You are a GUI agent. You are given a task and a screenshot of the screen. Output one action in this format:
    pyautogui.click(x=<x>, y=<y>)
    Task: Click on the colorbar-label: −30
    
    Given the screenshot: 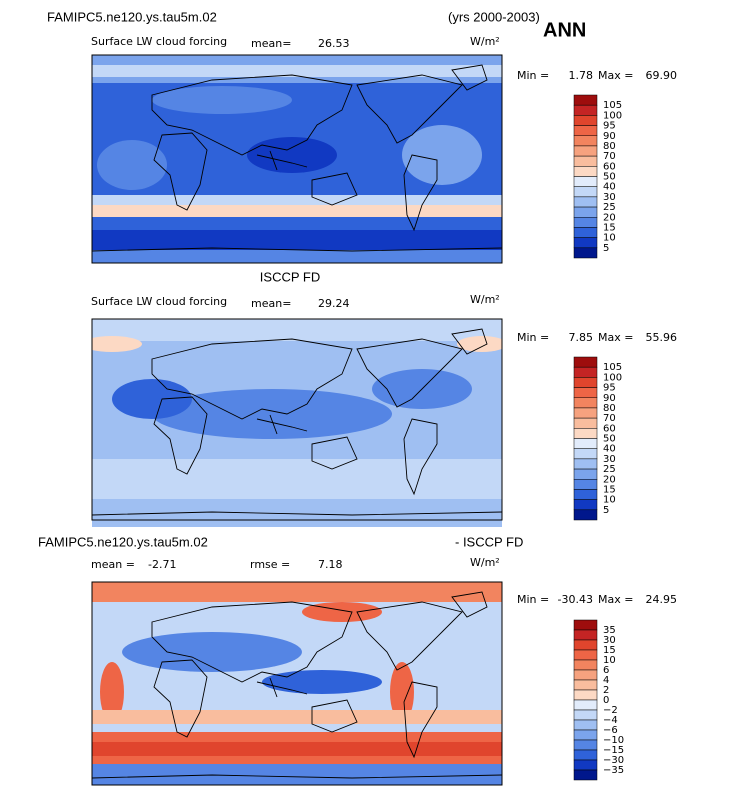 What is the action you would take?
    pyautogui.click(x=613, y=760)
    